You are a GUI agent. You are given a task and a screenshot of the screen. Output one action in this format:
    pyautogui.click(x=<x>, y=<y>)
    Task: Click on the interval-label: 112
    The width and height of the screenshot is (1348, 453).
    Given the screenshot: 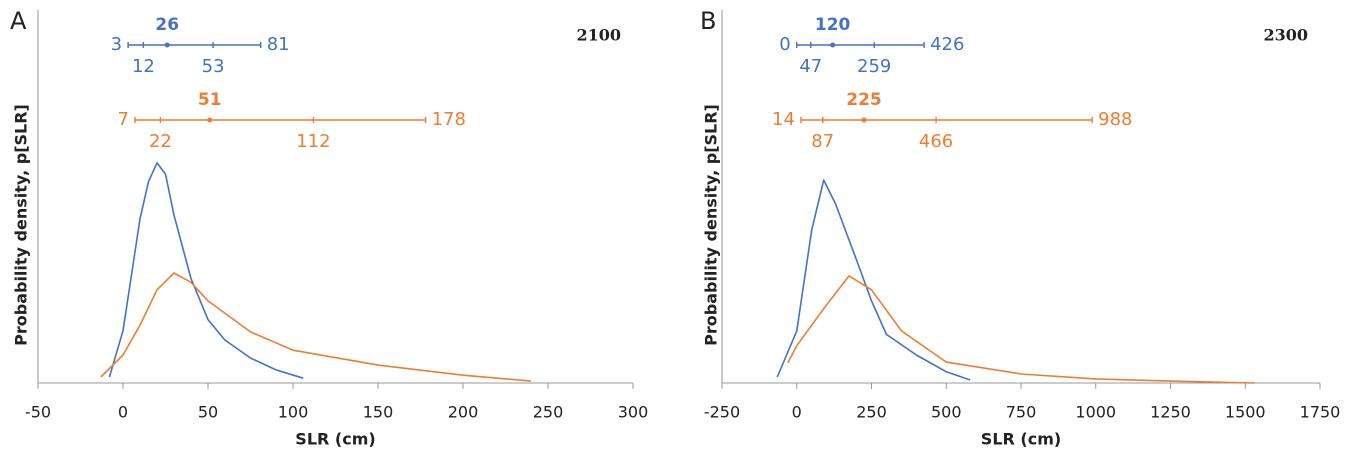 What is the action you would take?
    pyautogui.click(x=313, y=141)
    